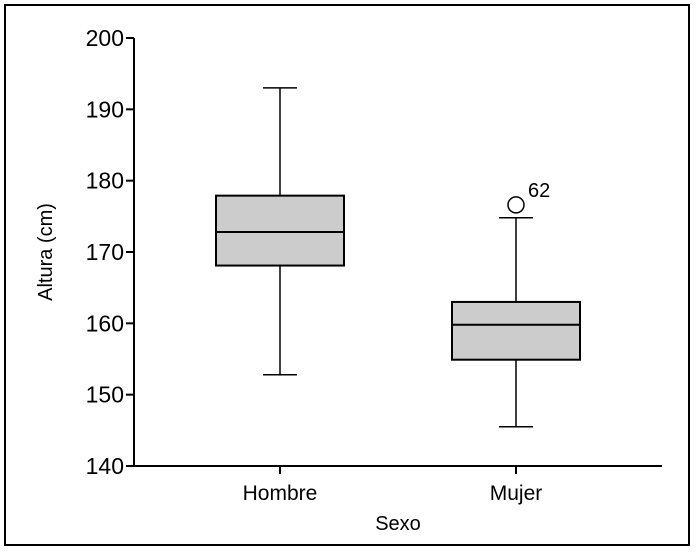  I want to click on box-mujer: 62, so click(516, 304).